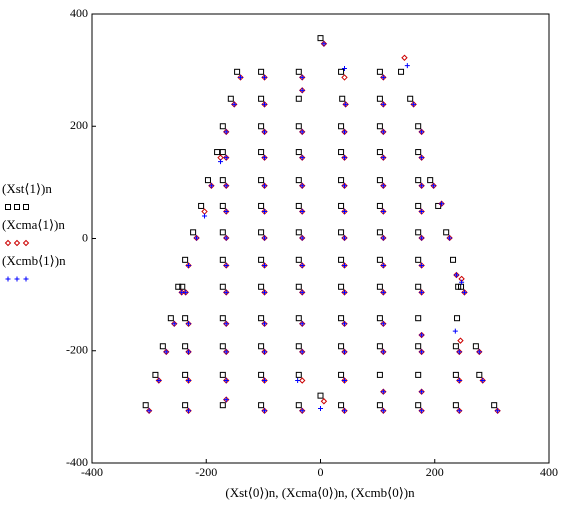 The image size is (572, 511). What do you see at coordinates (321, 472) in the screenshot?
I see `x-tick-label: 0` at bounding box center [321, 472].